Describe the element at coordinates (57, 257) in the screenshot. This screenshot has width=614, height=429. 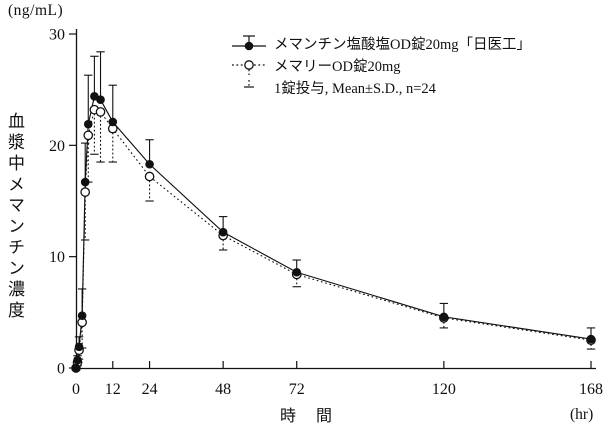
I see `y-tick-label: 10` at that location.